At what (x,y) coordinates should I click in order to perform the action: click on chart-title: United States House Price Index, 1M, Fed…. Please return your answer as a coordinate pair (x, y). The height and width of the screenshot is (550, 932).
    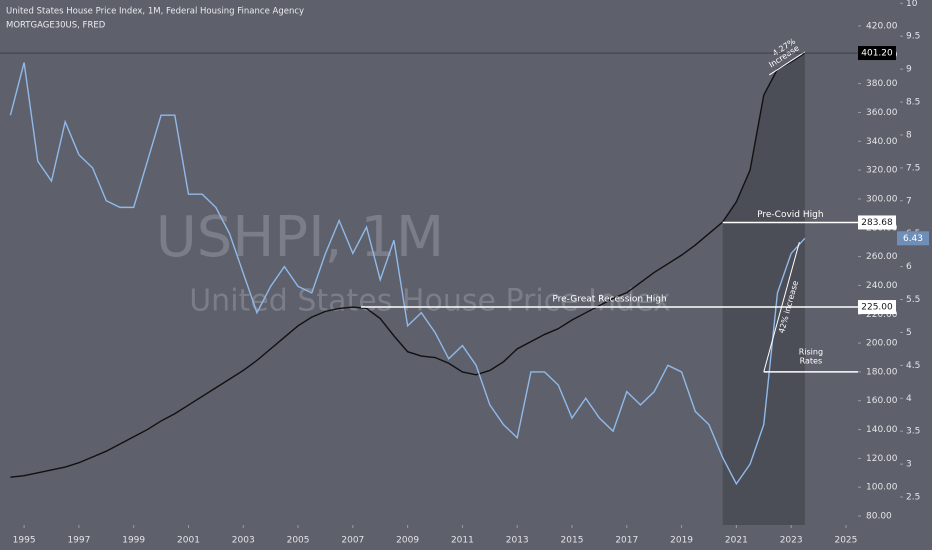
    Looking at the image, I should click on (155, 12).